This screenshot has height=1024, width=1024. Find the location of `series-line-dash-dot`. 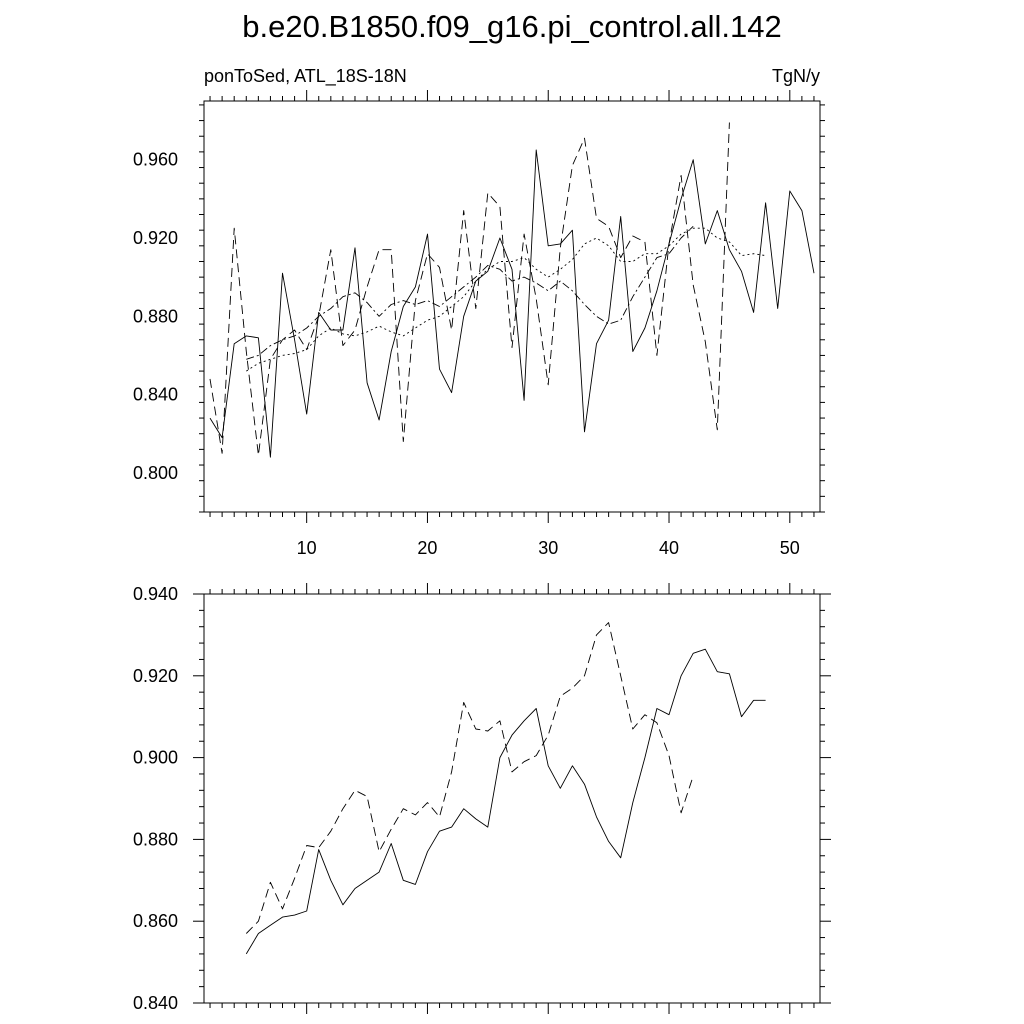

series-line-dash-dot is located at coordinates (470, 292).